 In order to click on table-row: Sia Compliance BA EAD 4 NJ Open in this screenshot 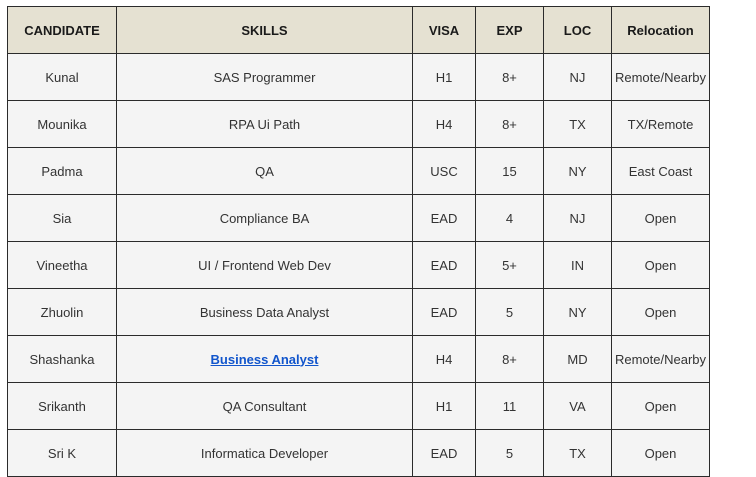, I will do `click(358, 218)`.